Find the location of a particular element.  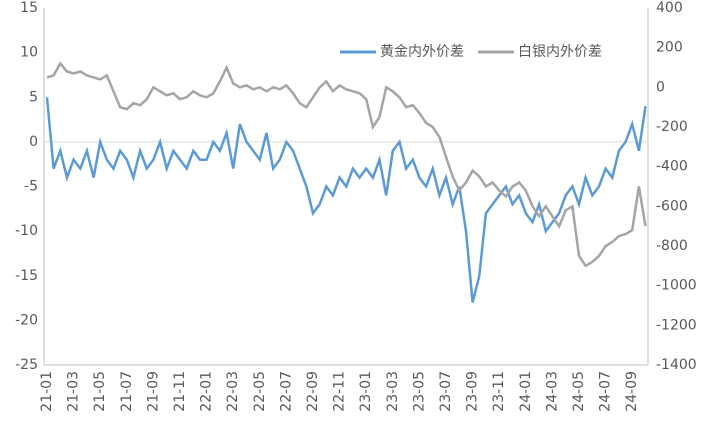

x-tick-label: 23-03 is located at coordinates (393, 391).